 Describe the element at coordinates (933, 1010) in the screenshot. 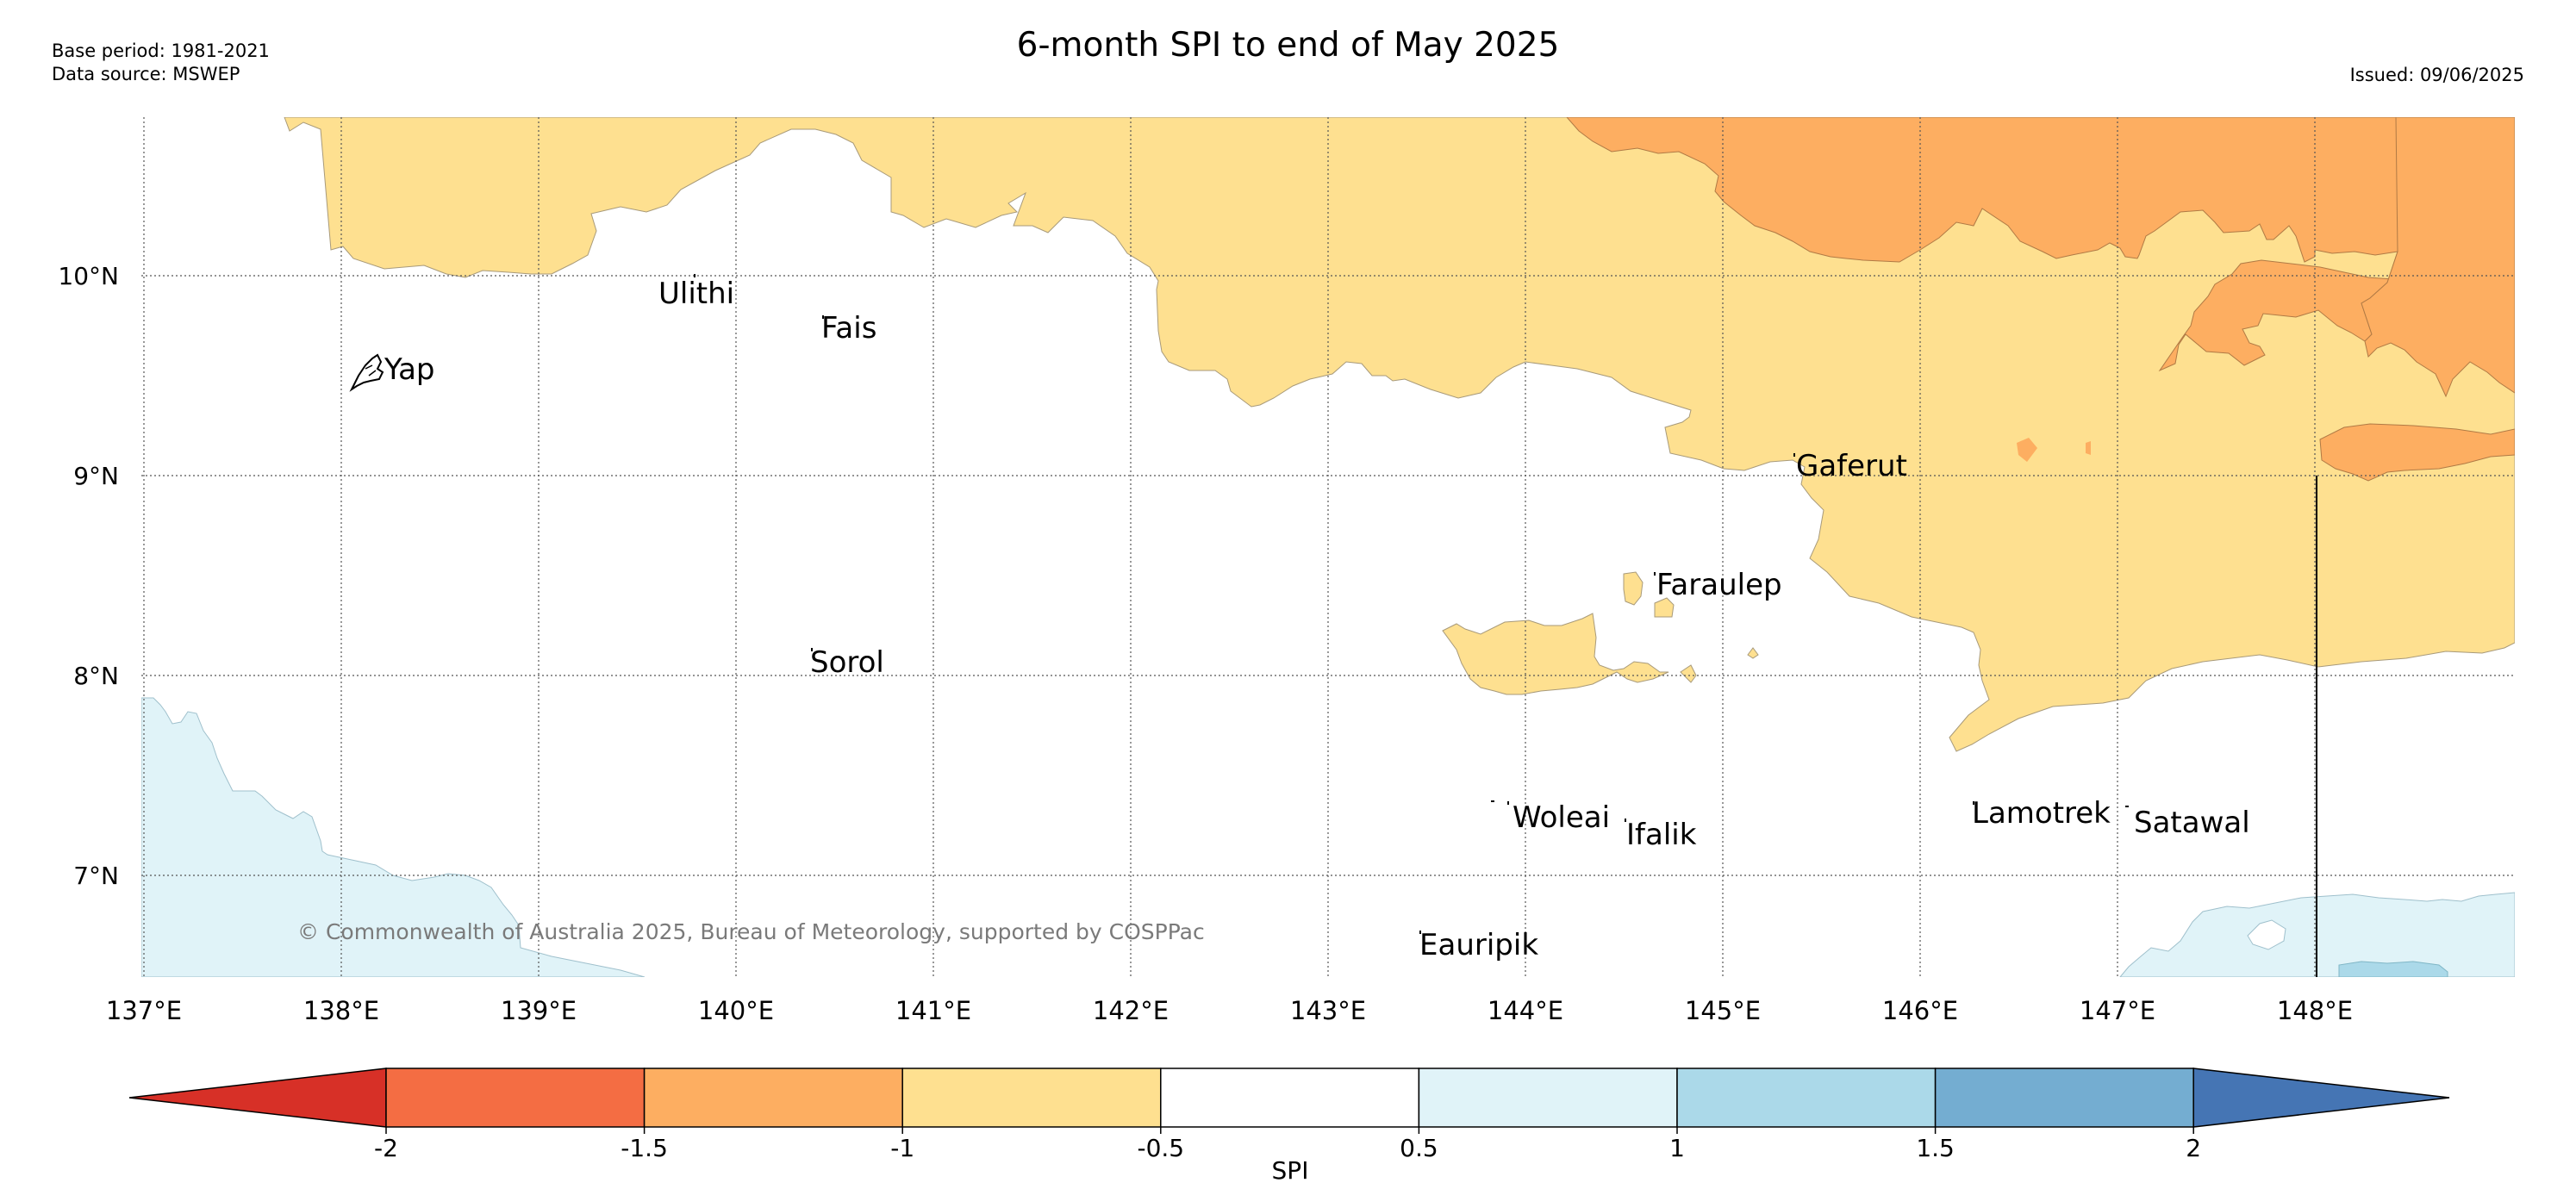

I see `lon-label-141E: 141°E` at that location.